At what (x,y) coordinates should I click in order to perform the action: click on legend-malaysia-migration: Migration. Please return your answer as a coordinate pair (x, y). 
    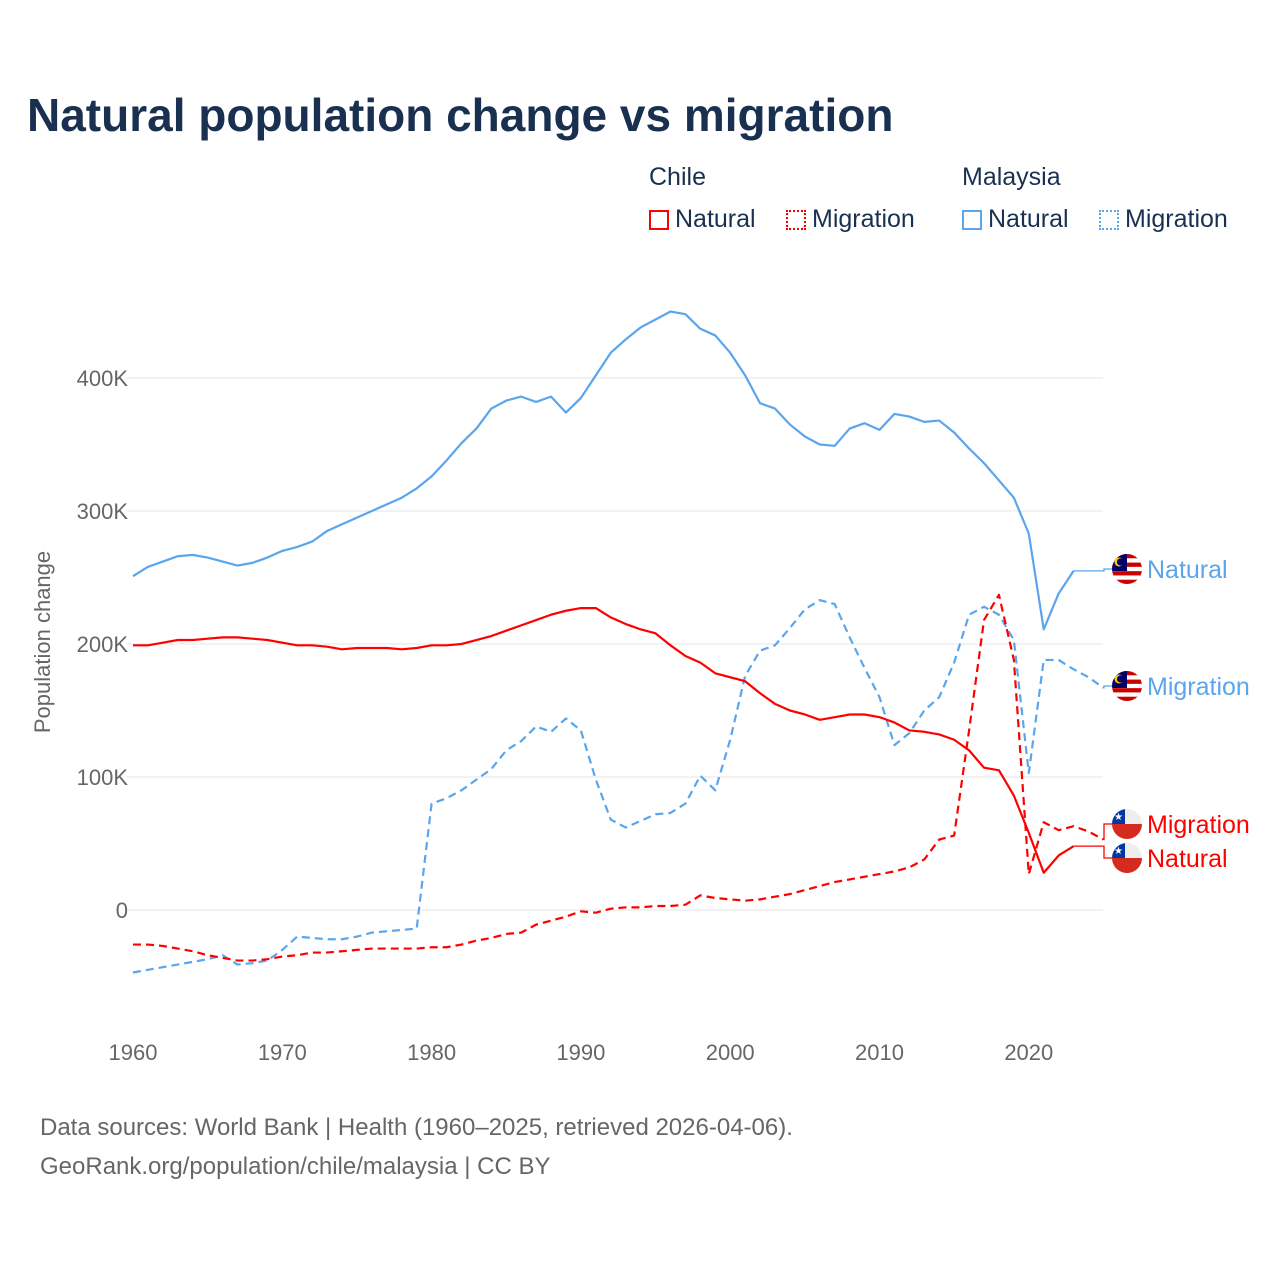
    Looking at the image, I should click on (1163, 219).